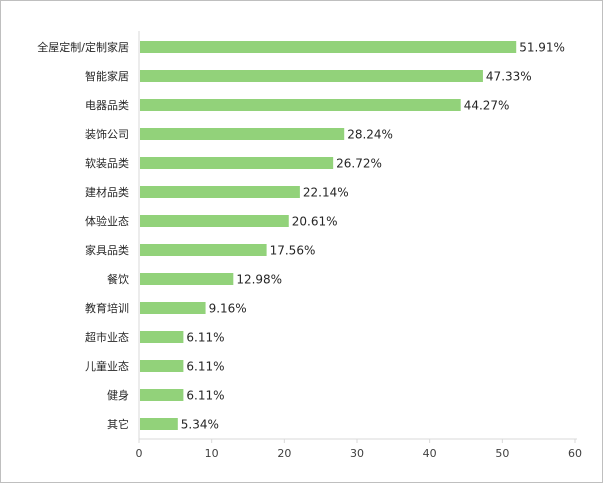  Describe the element at coordinates (228, 309) in the screenshot. I see `value-label: 9.16%` at that location.